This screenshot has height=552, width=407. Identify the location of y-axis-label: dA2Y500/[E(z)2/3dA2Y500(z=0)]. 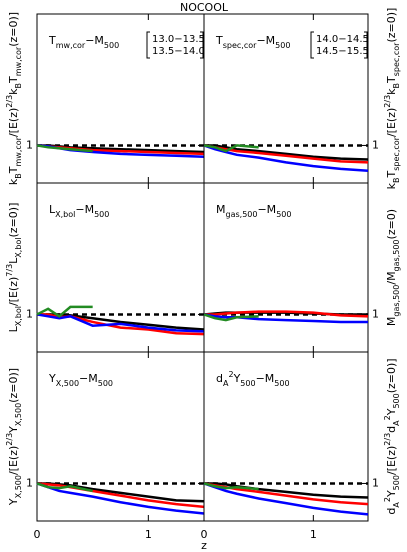
(392, 436).